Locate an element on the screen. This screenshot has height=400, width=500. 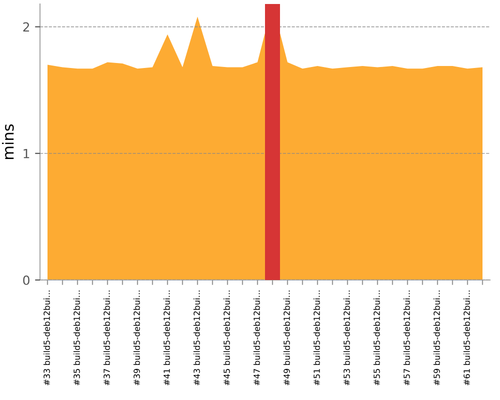
y-tick-label: 2 is located at coordinates (26, 27).